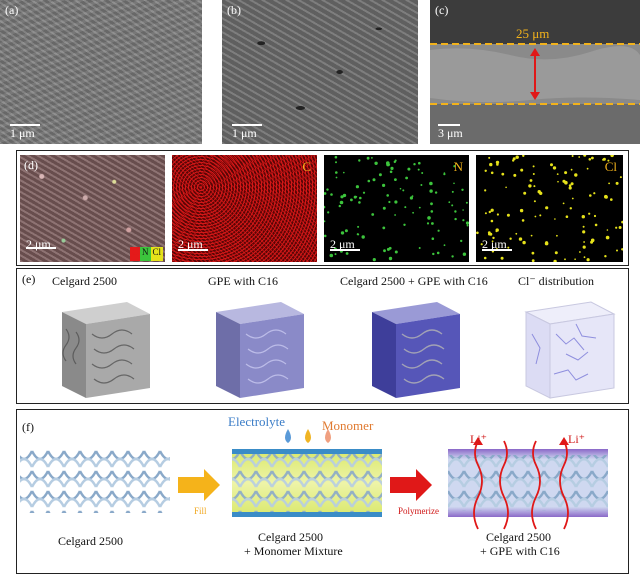  What do you see at coordinates (288, 436) in the screenshot?
I see `electrolyte-drop-icon` at bounding box center [288, 436].